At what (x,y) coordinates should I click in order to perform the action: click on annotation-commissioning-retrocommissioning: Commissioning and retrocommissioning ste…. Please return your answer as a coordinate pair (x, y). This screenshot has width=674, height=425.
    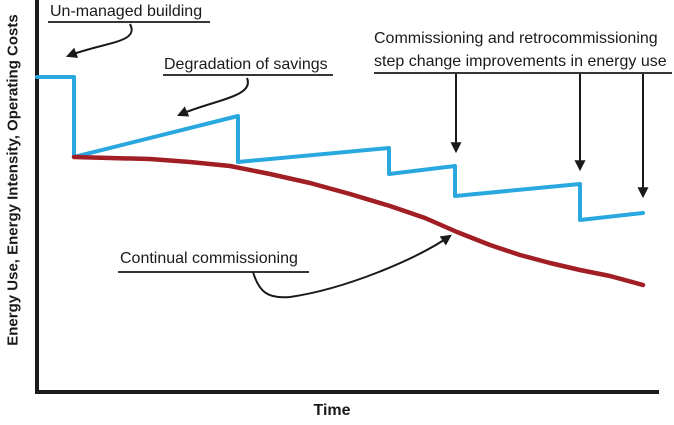
    Looking at the image, I should click on (520, 50).